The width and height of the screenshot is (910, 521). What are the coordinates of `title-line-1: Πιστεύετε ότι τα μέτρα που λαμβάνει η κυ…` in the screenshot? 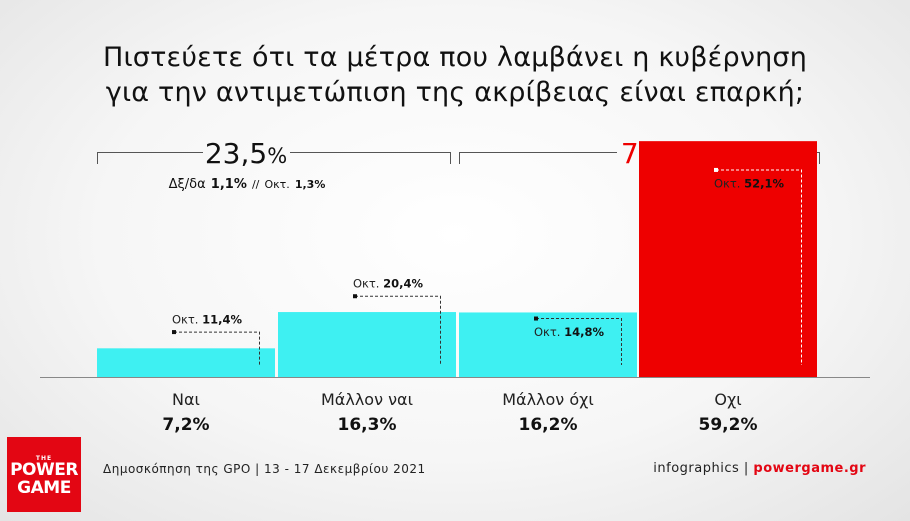 It's located at (455, 57).